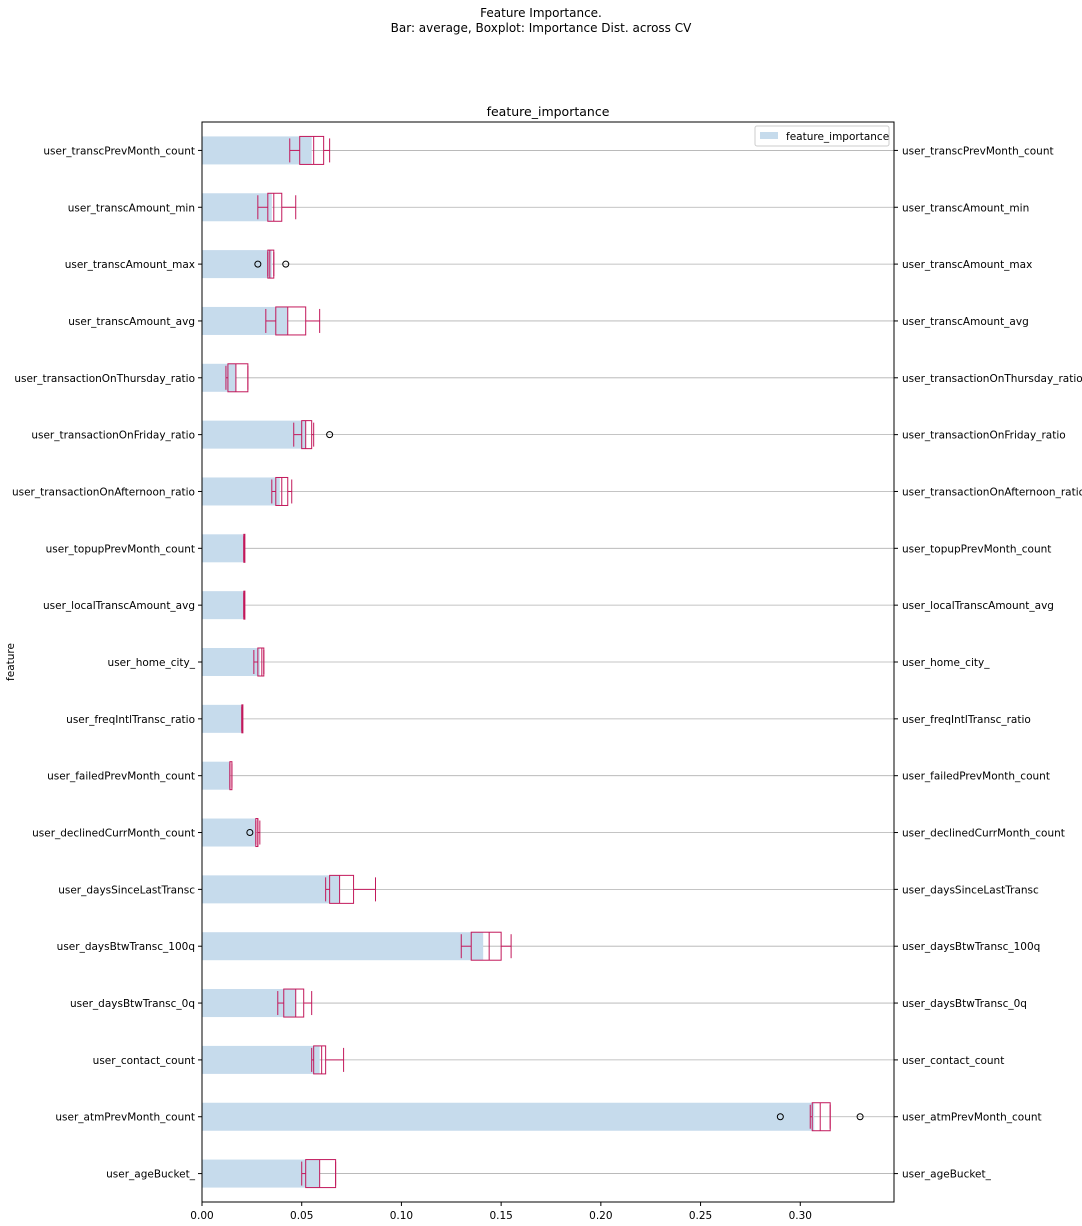 The height and width of the screenshot is (1226, 1082). What do you see at coordinates (144, 1061) in the screenshot?
I see `y-tick-label: user_contact_count` at bounding box center [144, 1061].